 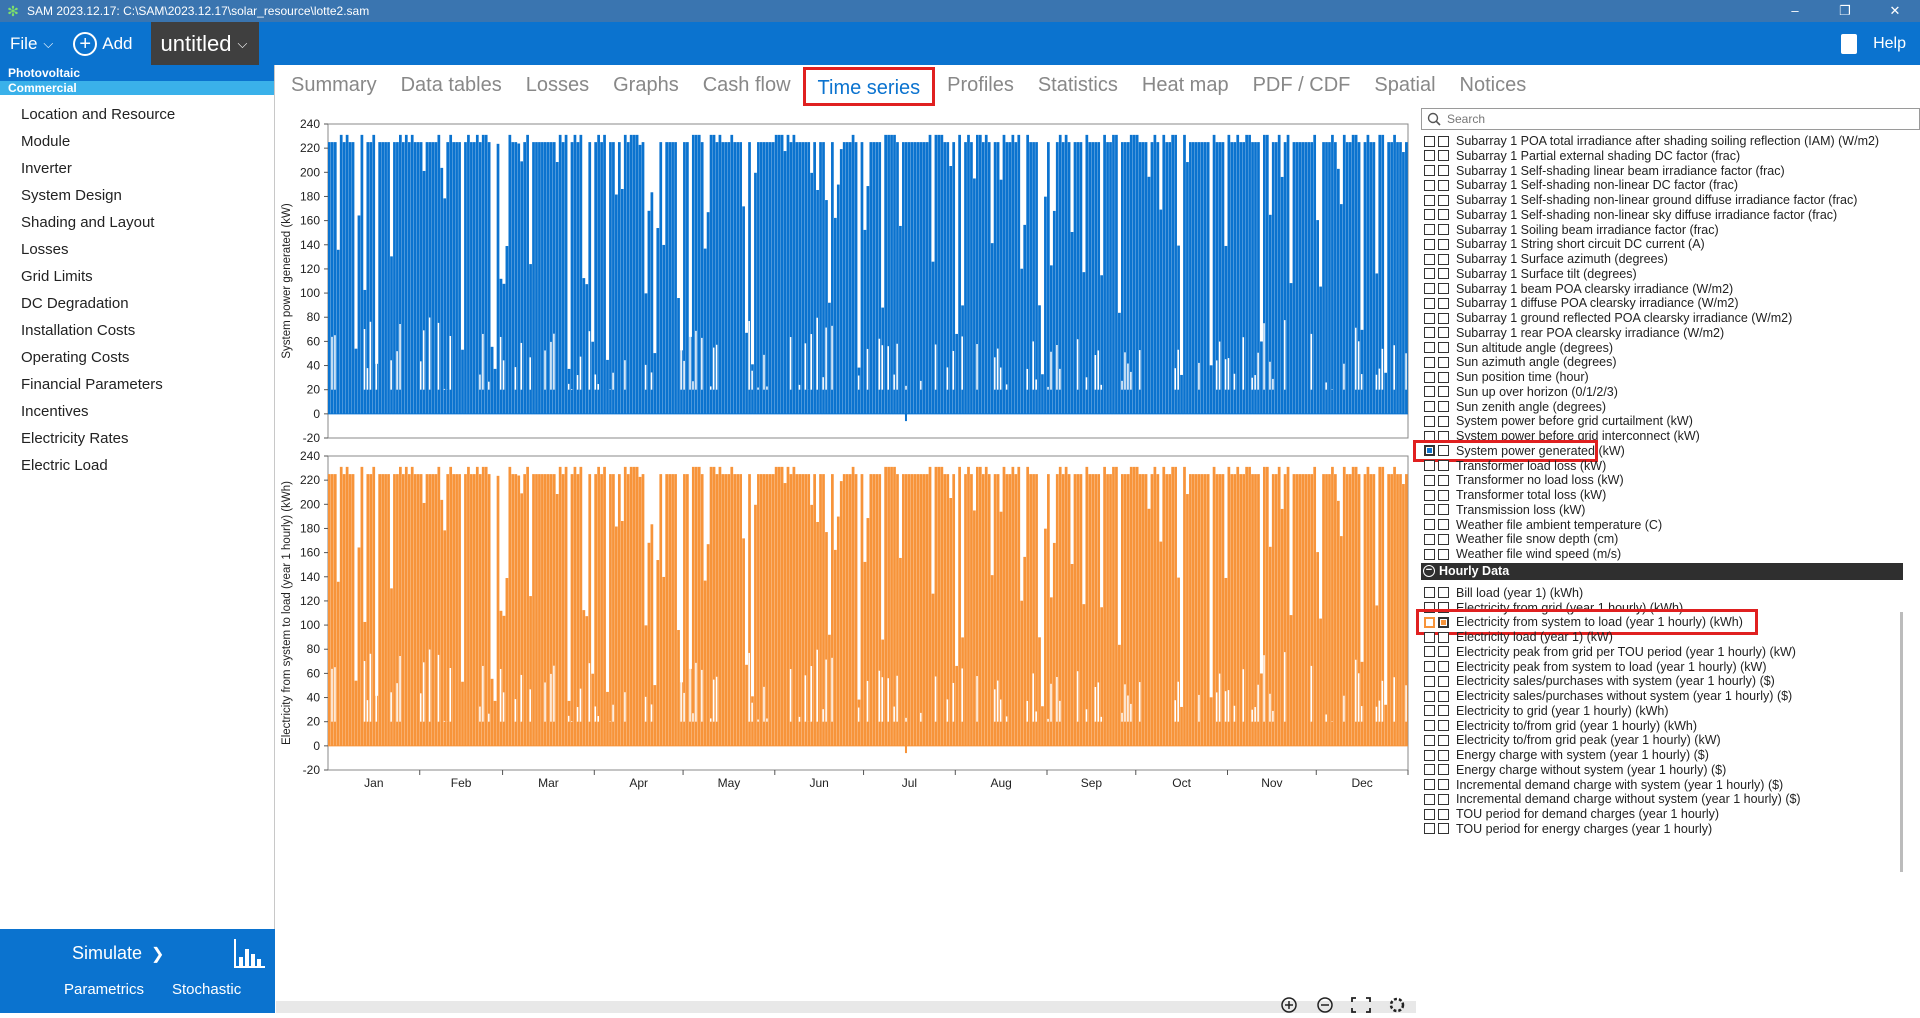 What do you see at coordinates (557, 86) in the screenshot?
I see `tab-losses: Losses` at bounding box center [557, 86].